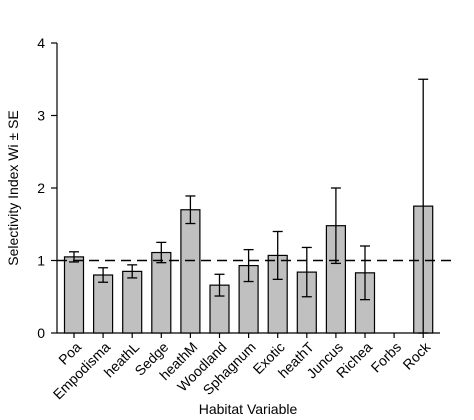 Image resolution: width=474 pixels, height=420 pixels. Describe the element at coordinates (416, 355) in the screenshot. I see `x-tick-label: Rock` at that location.